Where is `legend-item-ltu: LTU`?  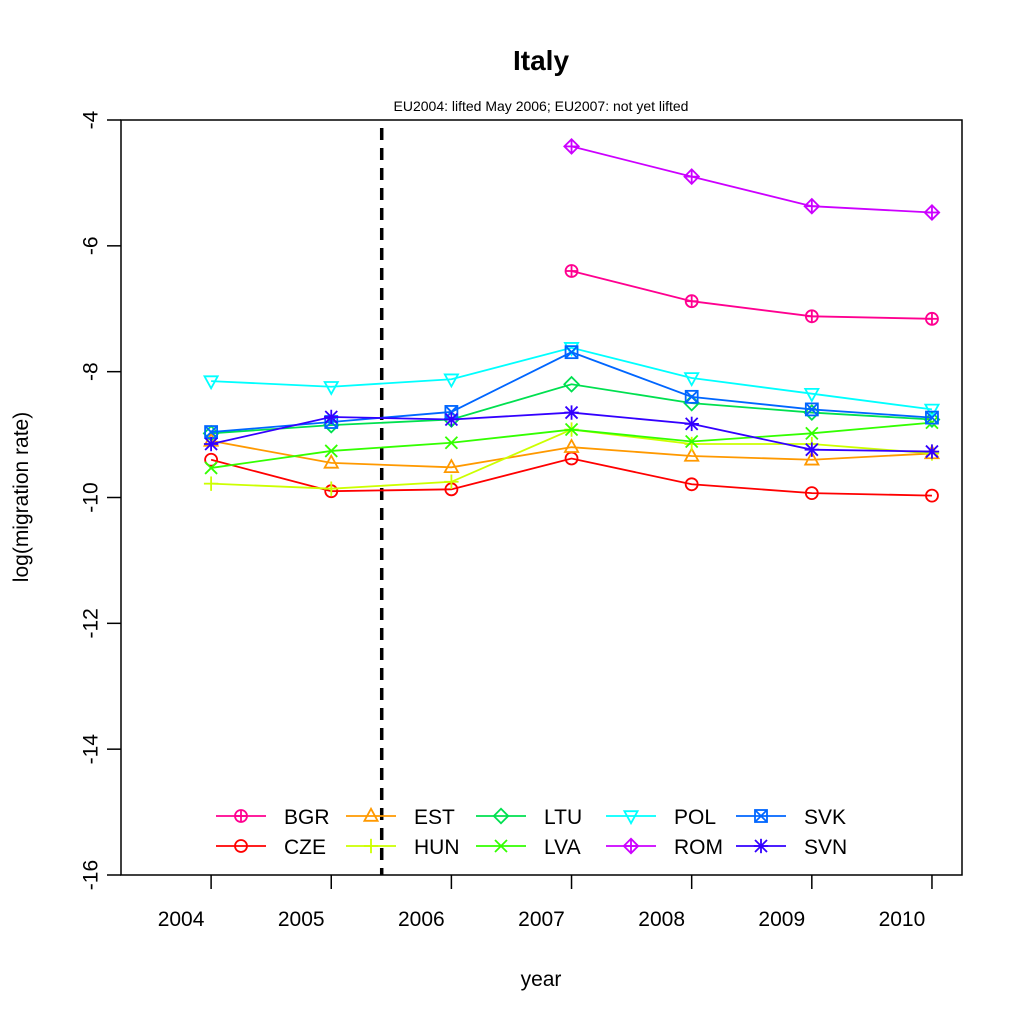
legend-item-ltu: LTU is located at coordinates (529, 817).